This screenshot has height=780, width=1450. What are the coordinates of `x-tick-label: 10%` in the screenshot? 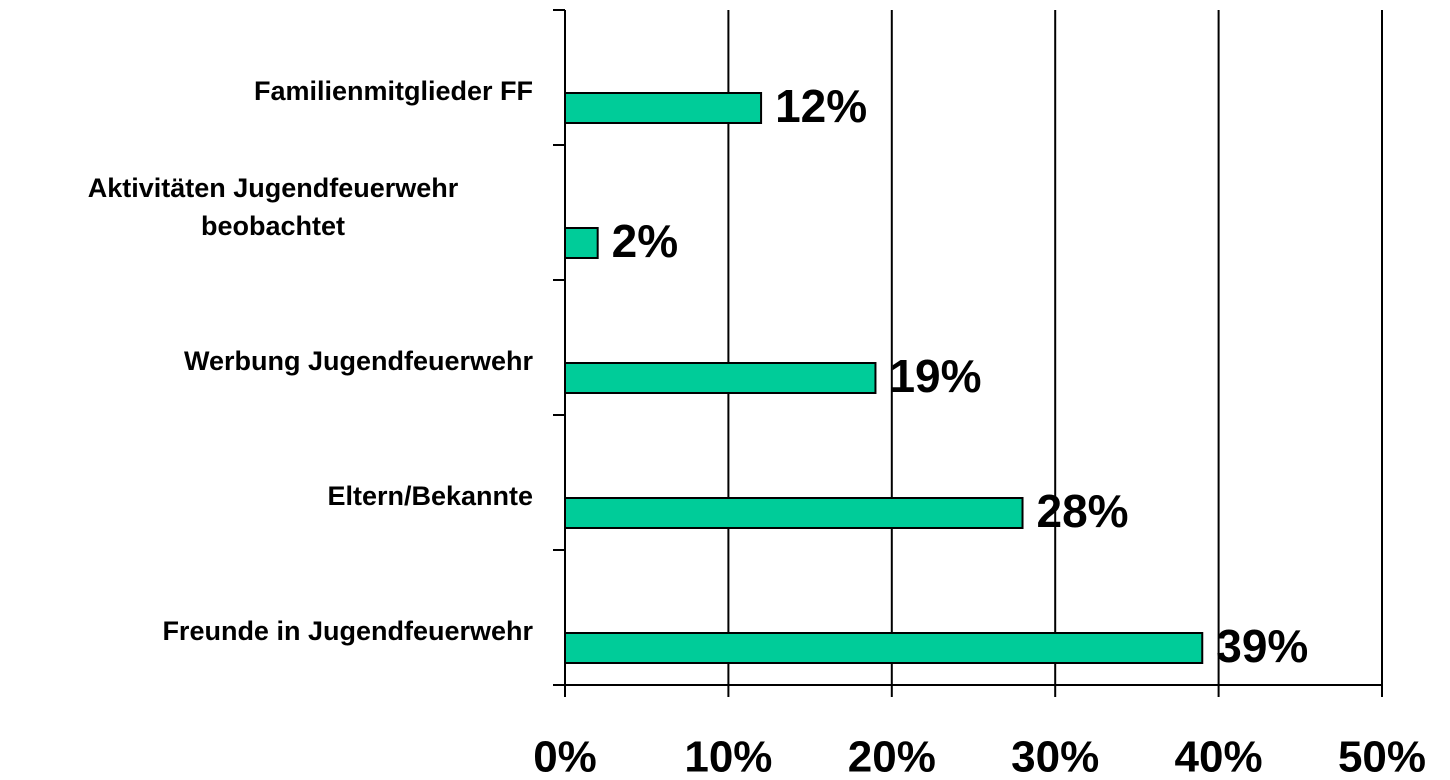 It's located at (728, 756).